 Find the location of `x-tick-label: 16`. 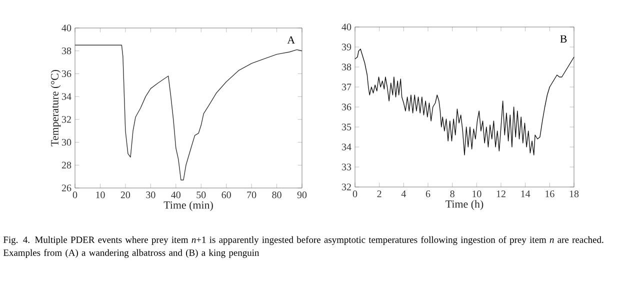

x-tick-label: 16 is located at coordinates (550, 194).